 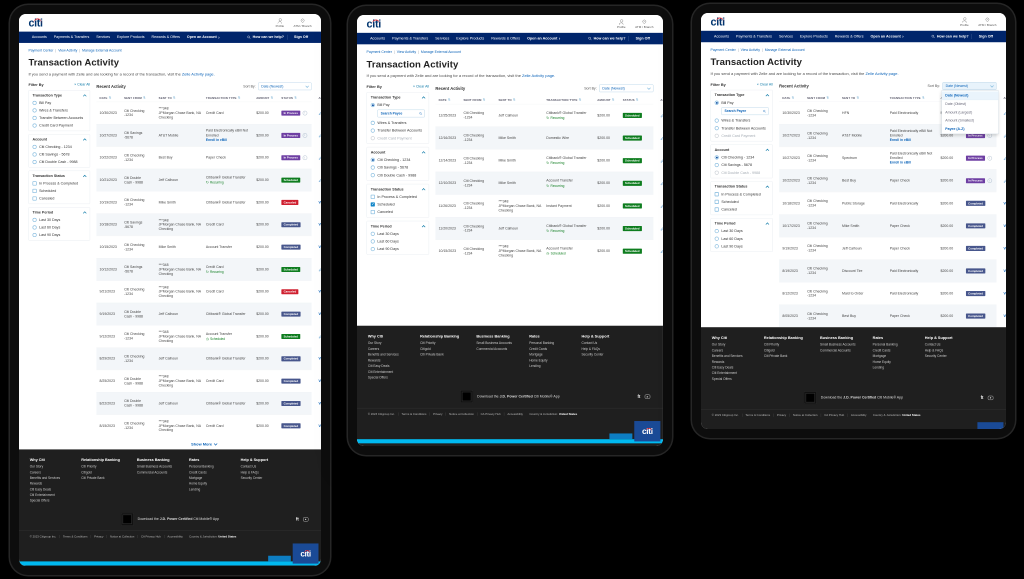 I want to click on footer-link: Benefits and Services, so click(x=727, y=356).